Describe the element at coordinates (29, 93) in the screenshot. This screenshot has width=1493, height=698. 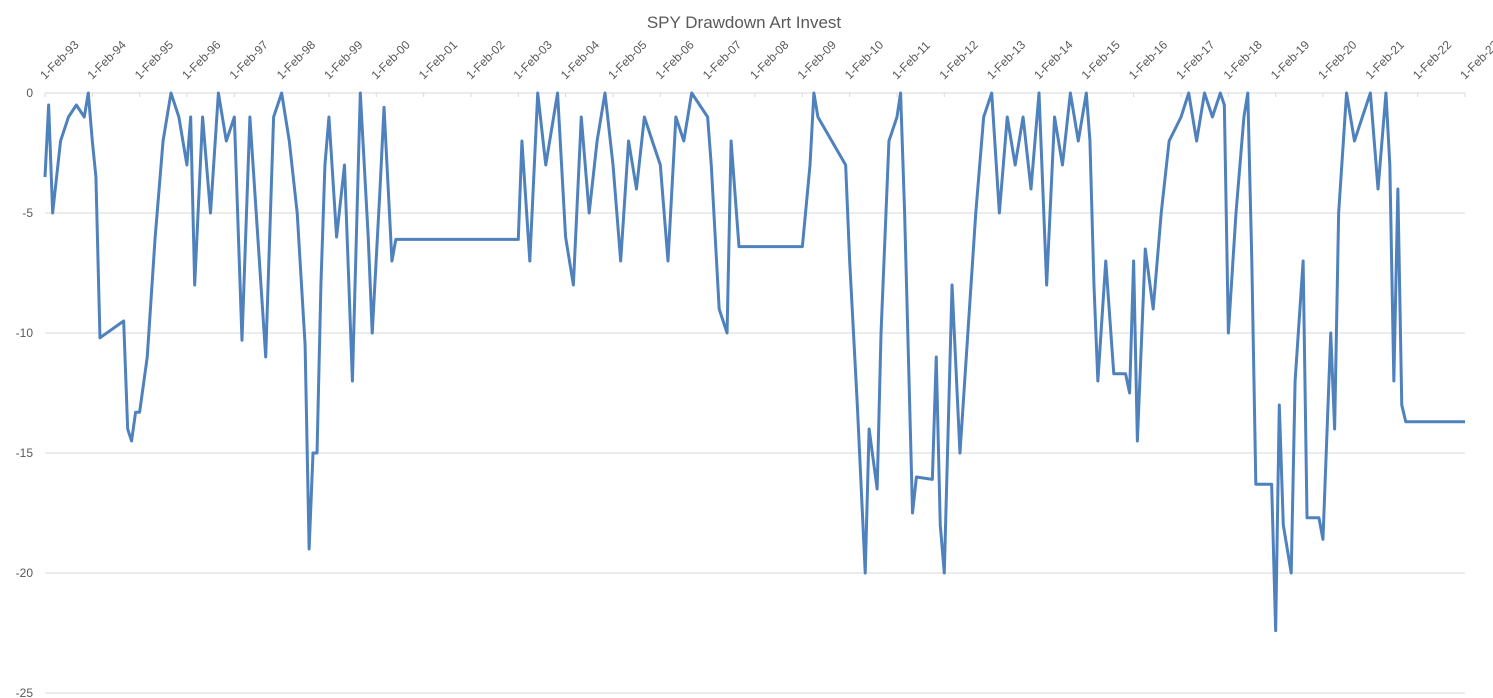
I see `y-tick-label: 0` at that location.